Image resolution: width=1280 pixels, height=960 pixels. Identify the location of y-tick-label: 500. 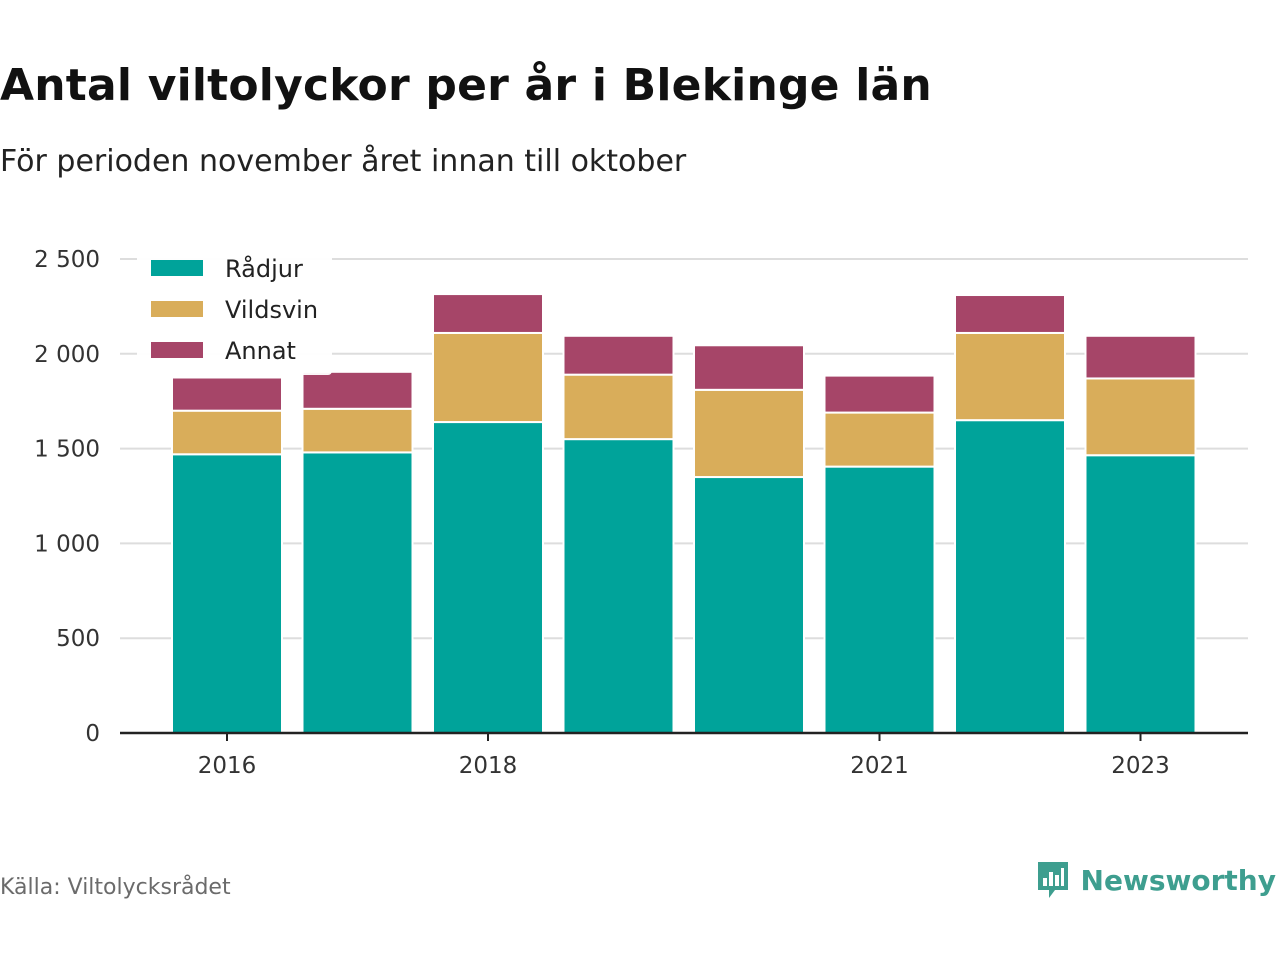
(78, 639).